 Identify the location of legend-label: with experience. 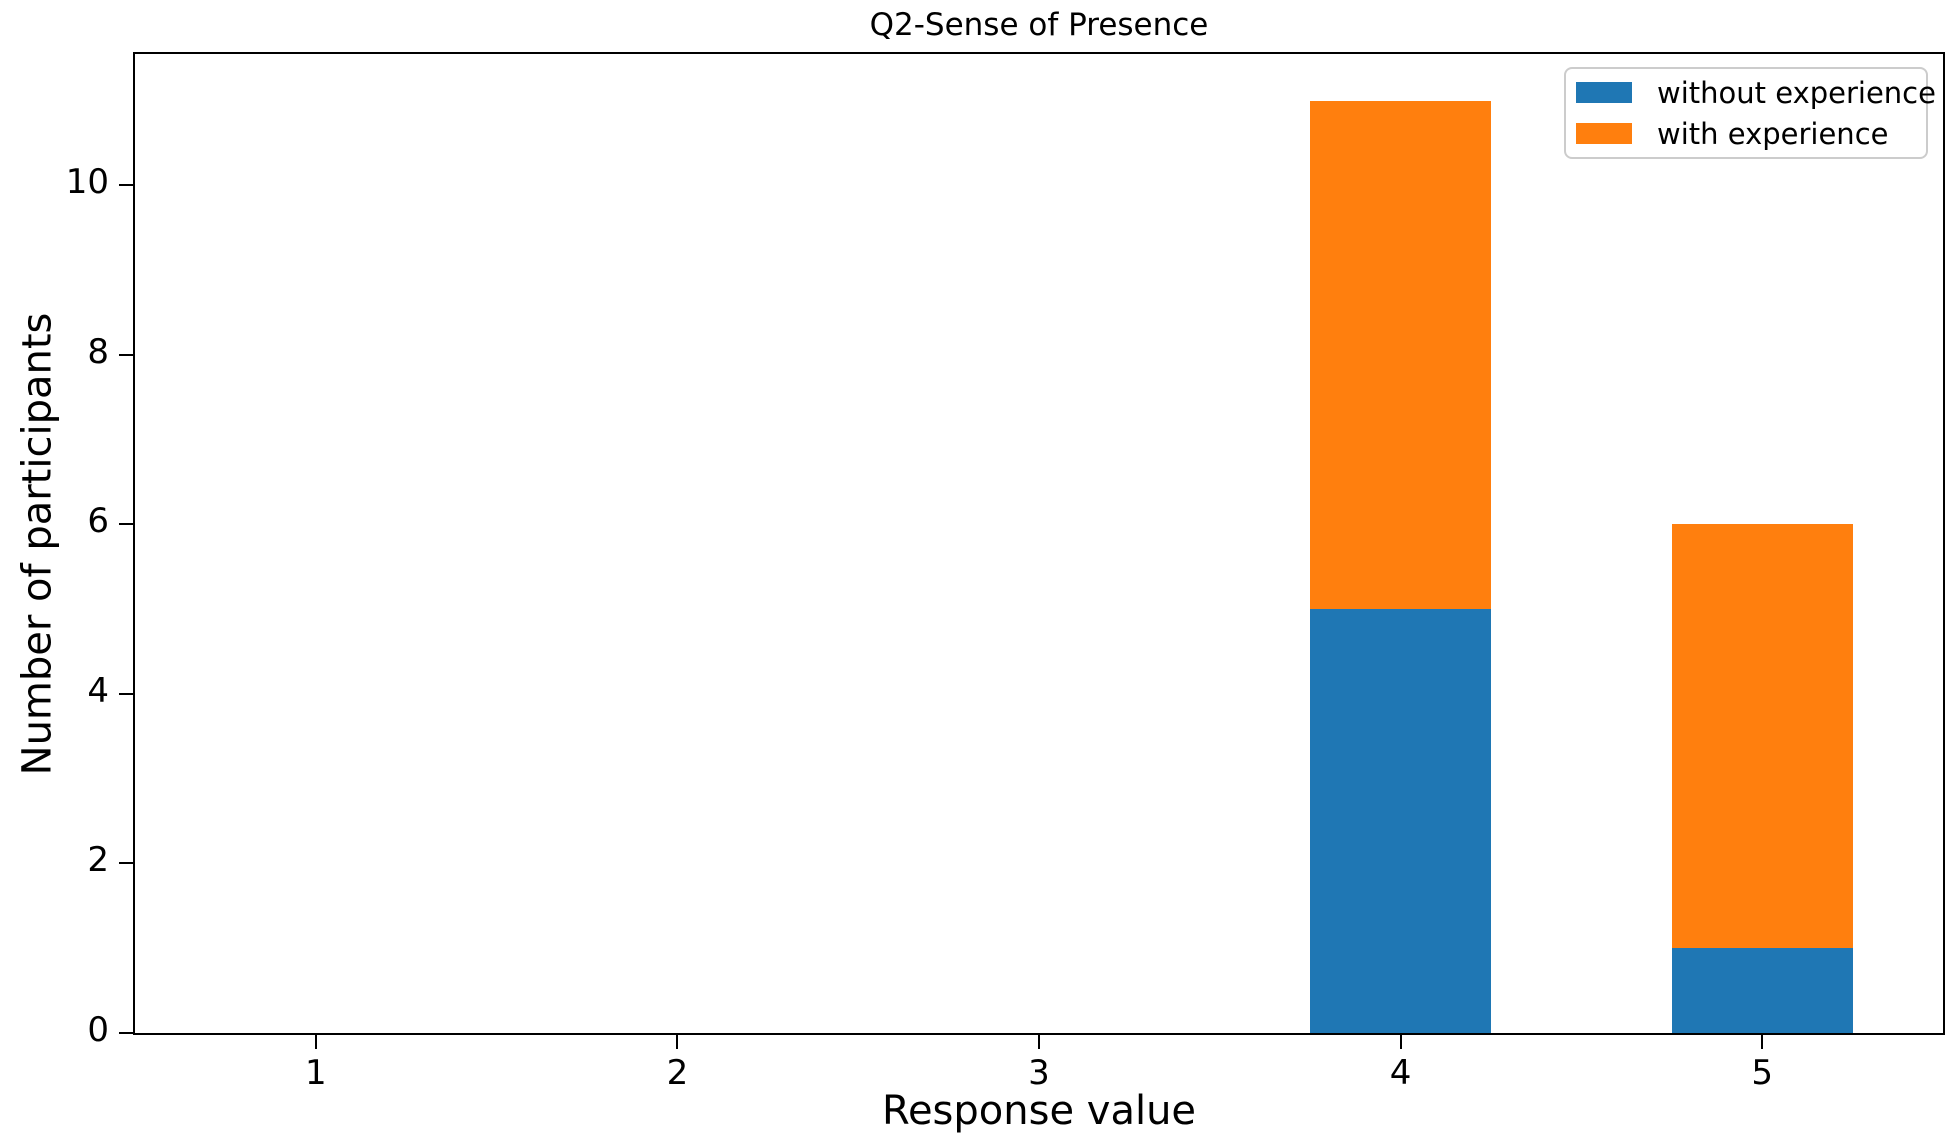
(1773, 133).